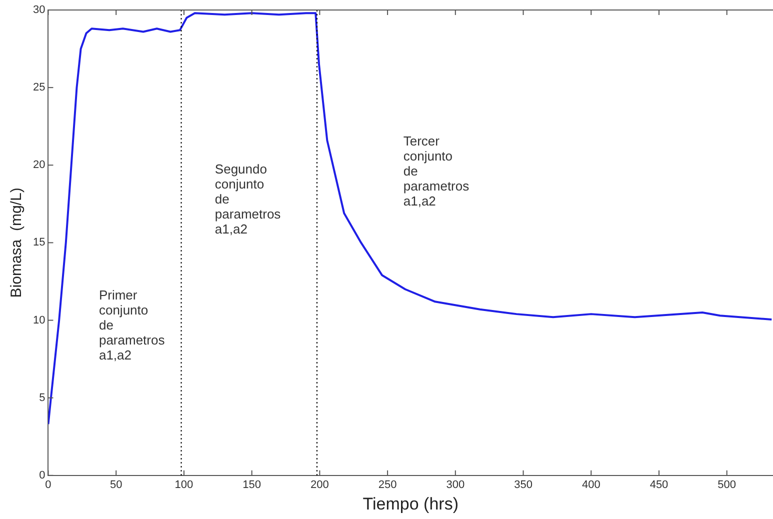 The width and height of the screenshot is (773, 519). What do you see at coordinates (591, 485) in the screenshot?
I see `x-tick-label: 400` at bounding box center [591, 485].